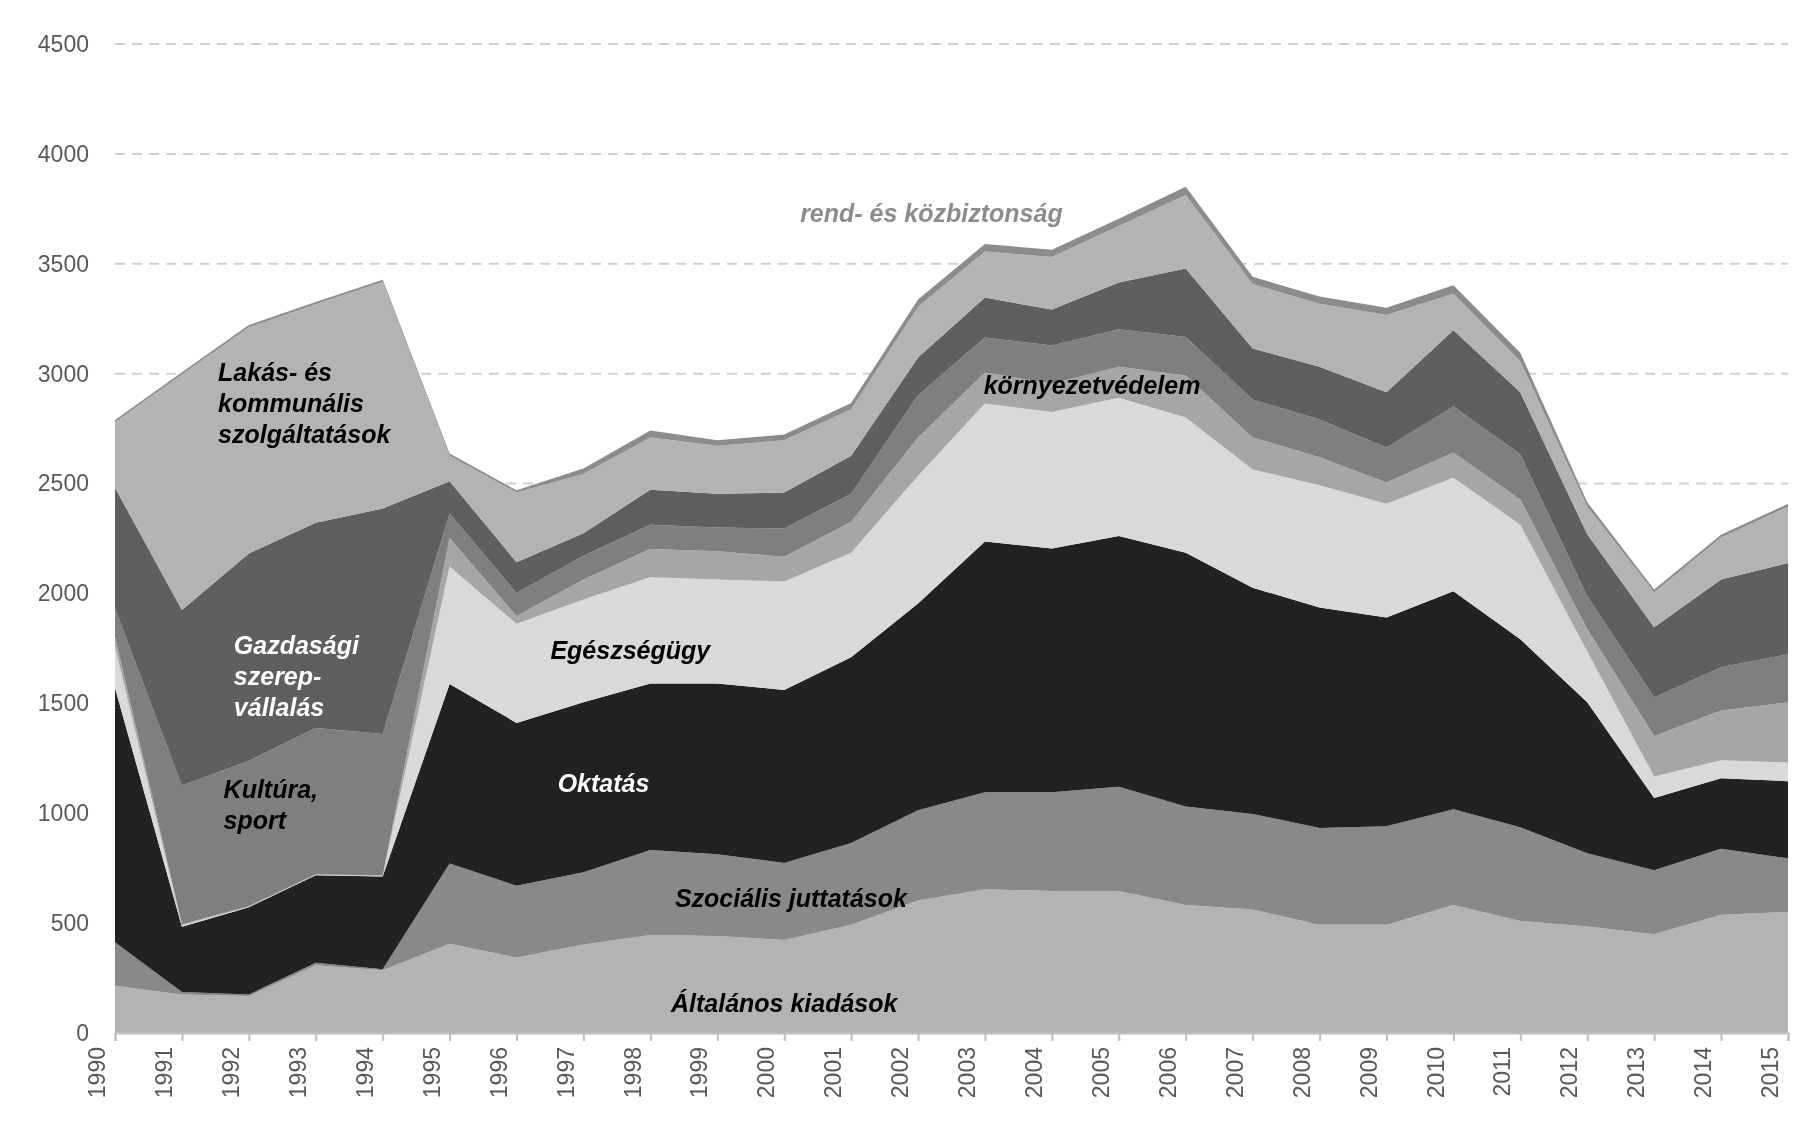 The width and height of the screenshot is (1804, 1126). Describe the element at coordinates (699, 1073) in the screenshot. I see `x-tick-label: 1999` at that location.